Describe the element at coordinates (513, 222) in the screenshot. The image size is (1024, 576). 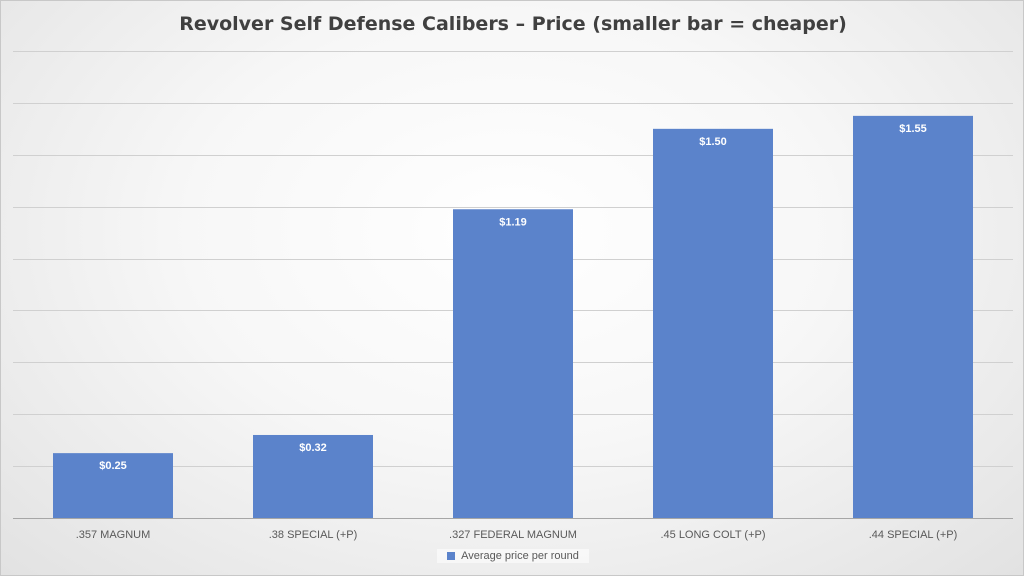
I see `data-label: $1.19` at that location.